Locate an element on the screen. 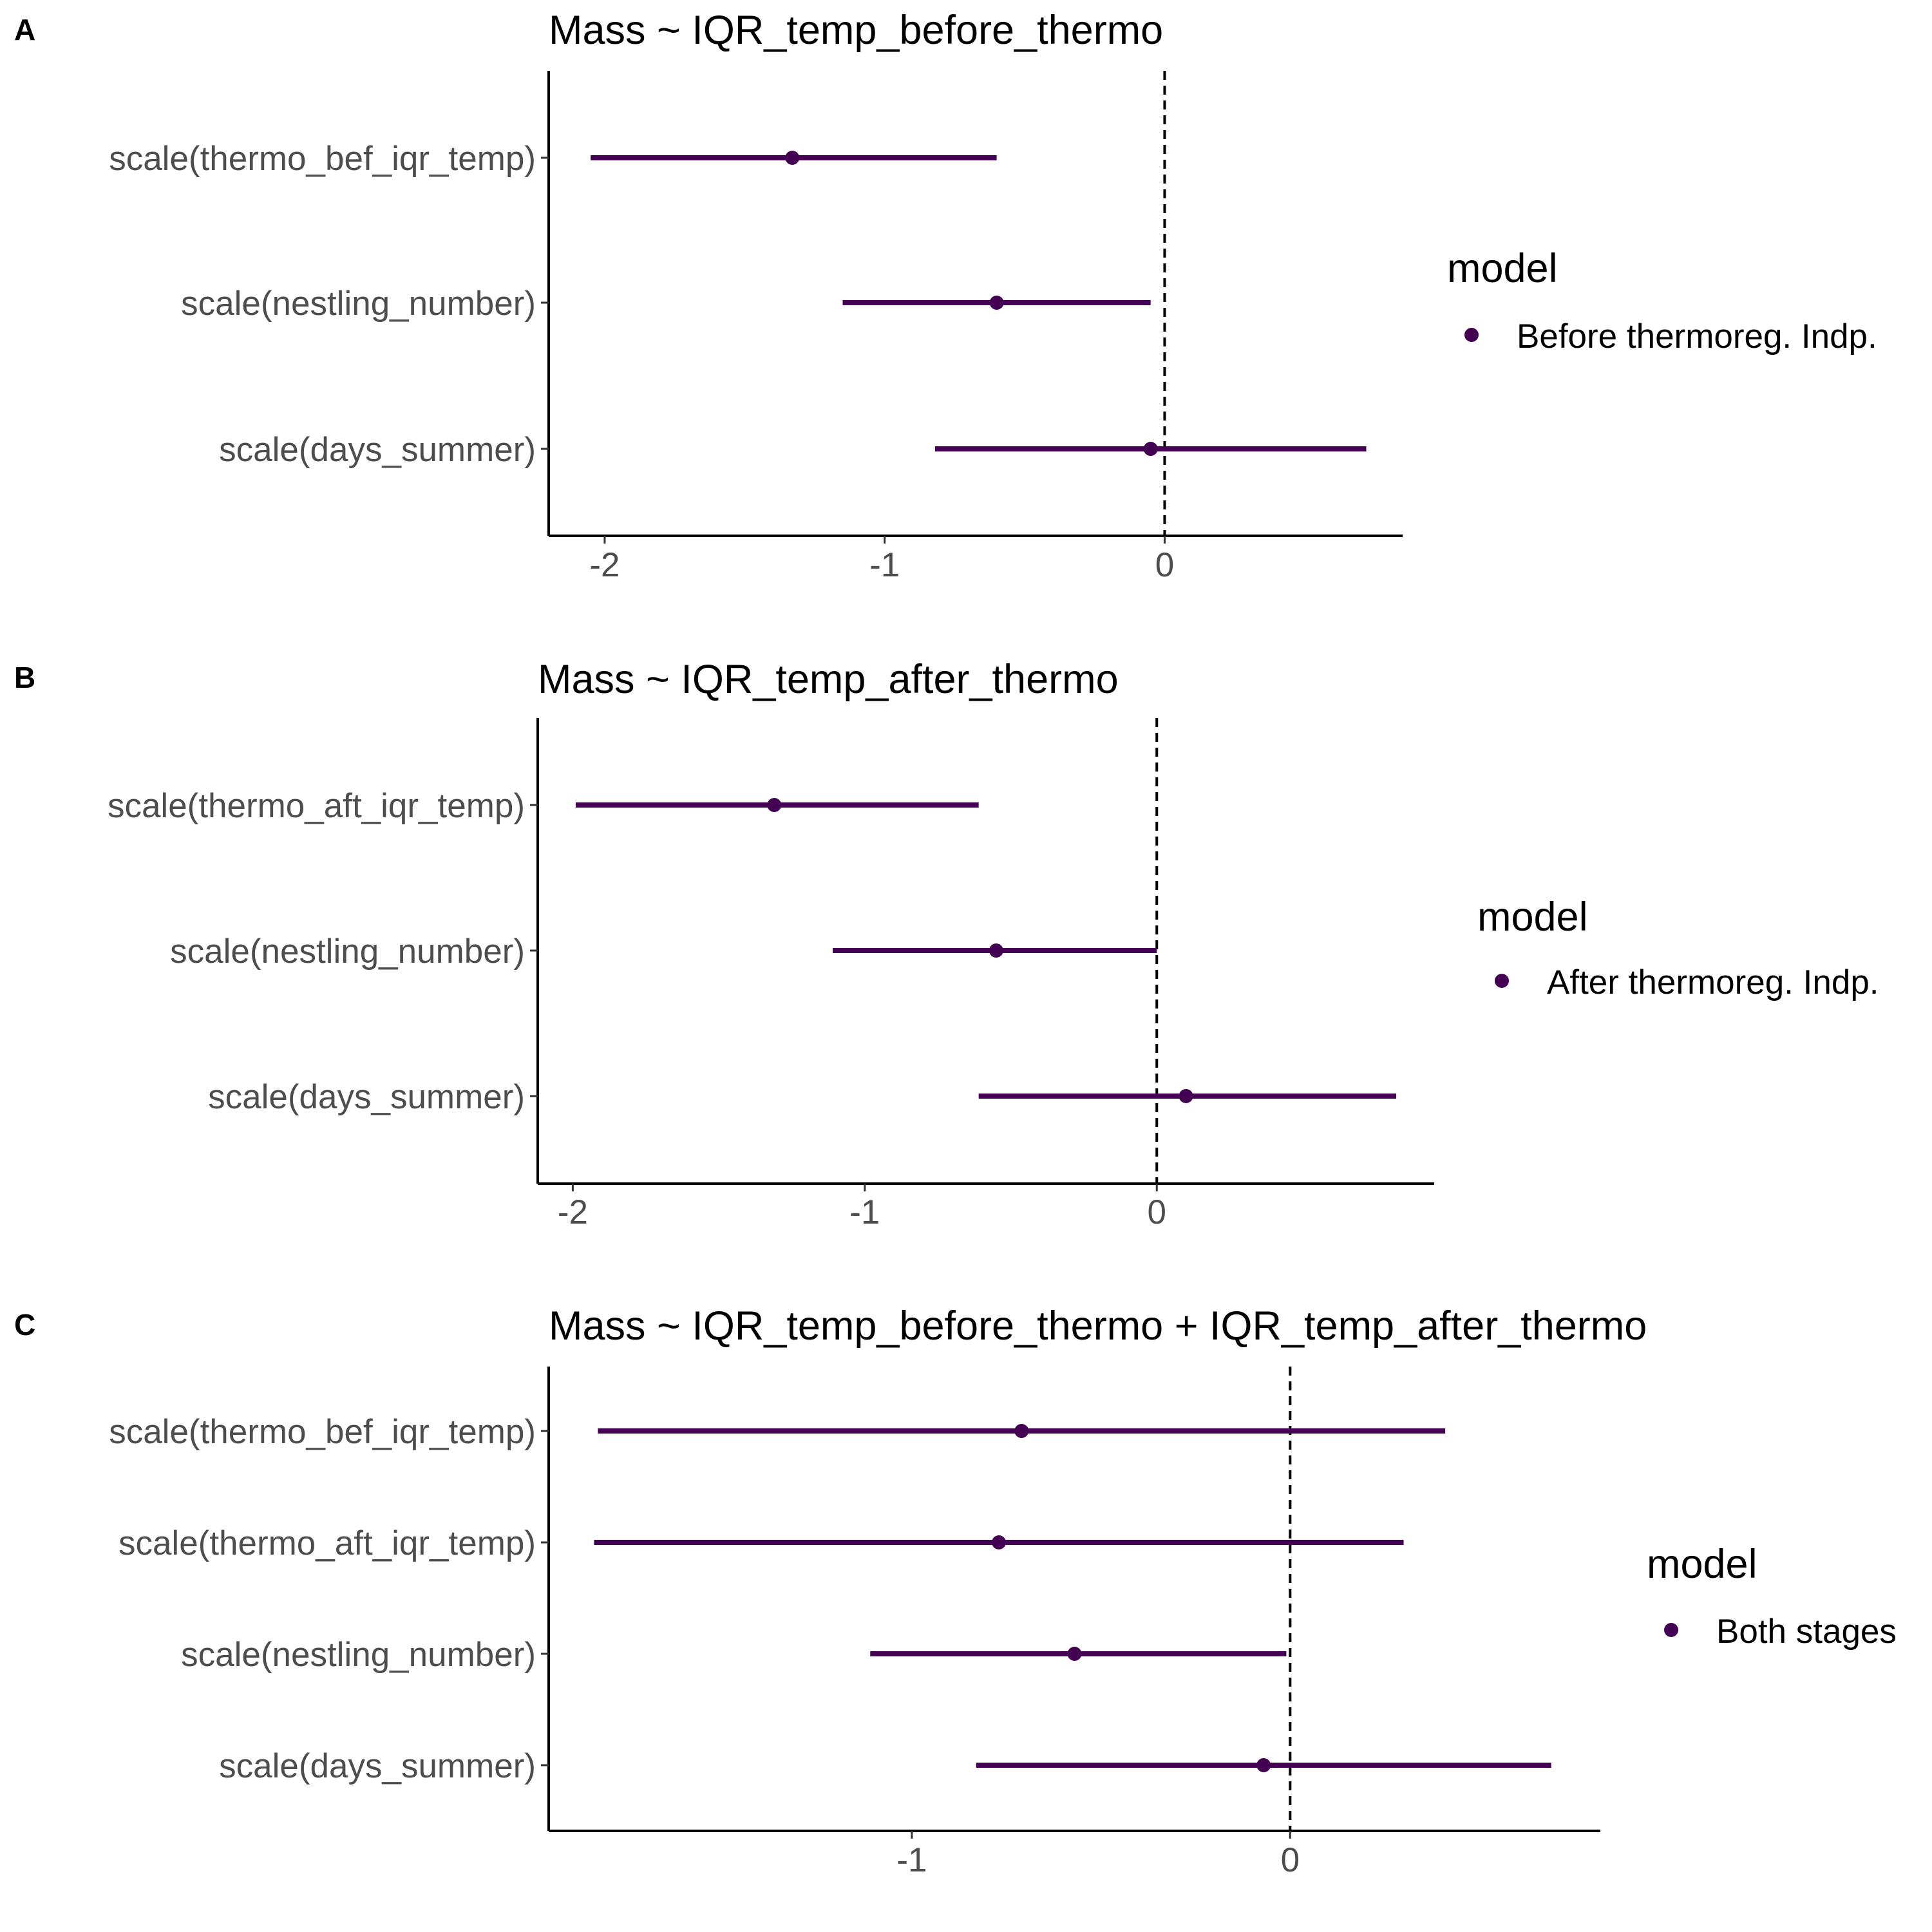 This screenshot has height=1932, width=1932. panel-label: B is located at coordinates (24, 678).